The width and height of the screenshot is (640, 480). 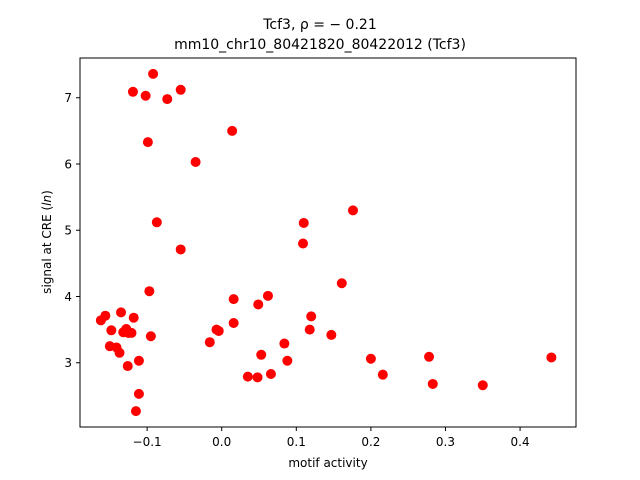 What do you see at coordinates (68, 297) in the screenshot?
I see `y-tick-label: 4` at bounding box center [68, 297].